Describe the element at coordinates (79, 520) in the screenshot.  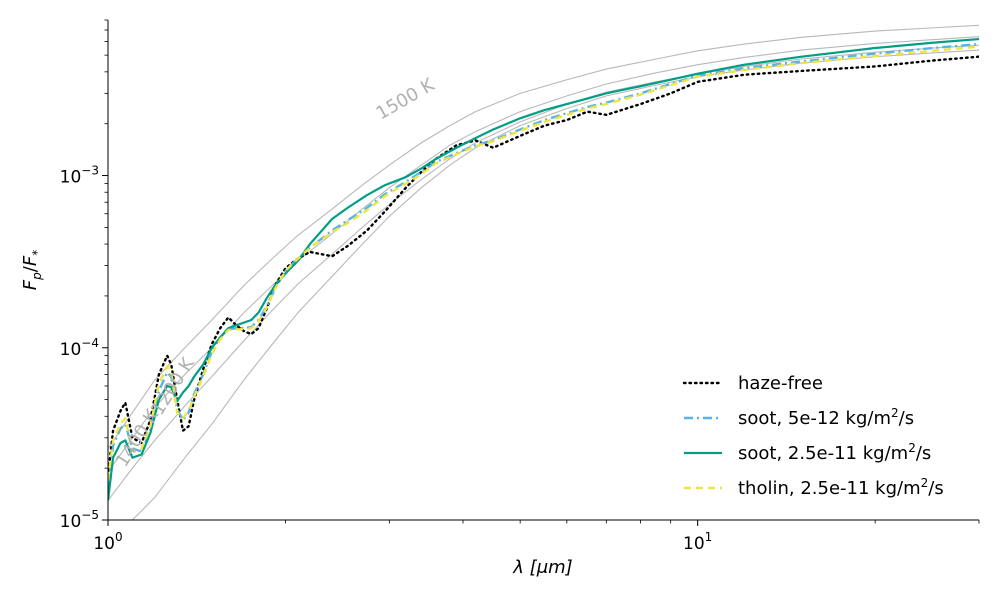
I see `y-tick-label-1: 10⁻⁵` at that location.